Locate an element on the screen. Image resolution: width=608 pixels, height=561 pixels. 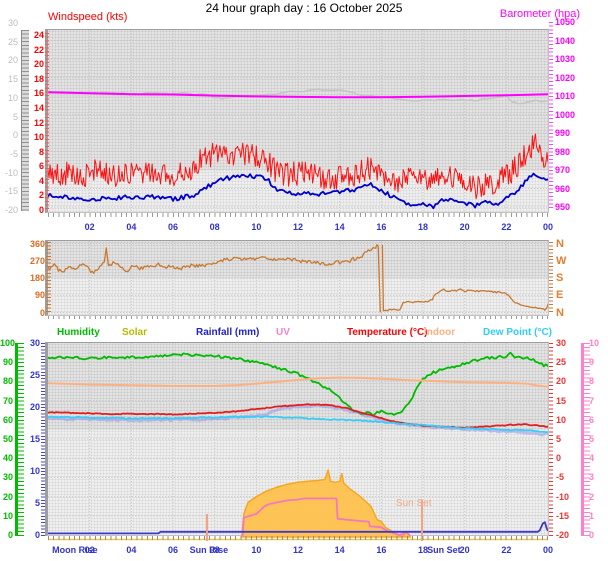
axis-label-temp_right: 20 is located at coordinates (561, 381).